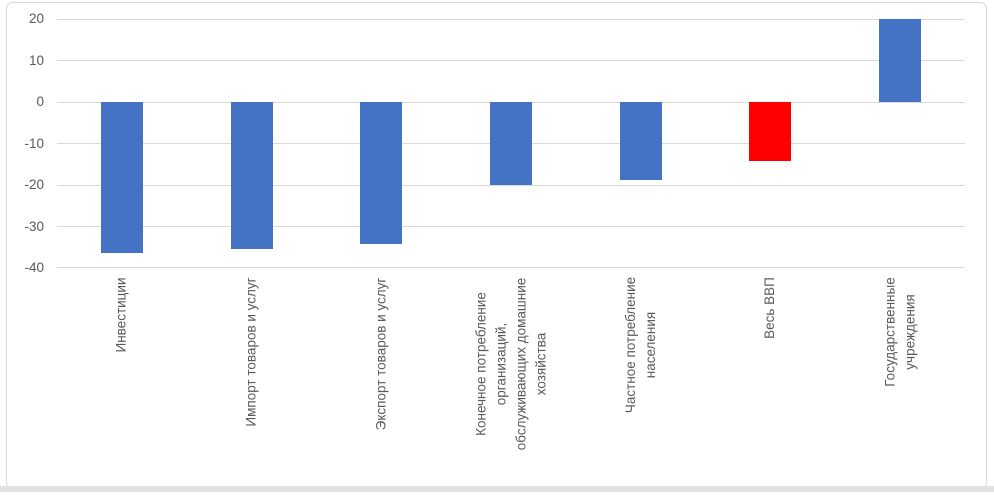 Image resolution: width=994 pixels, height=495 pixels. Describe the element at coordinates (36, 60) in the screenshot. I see `y-axis-tick-label: 10` at that location.